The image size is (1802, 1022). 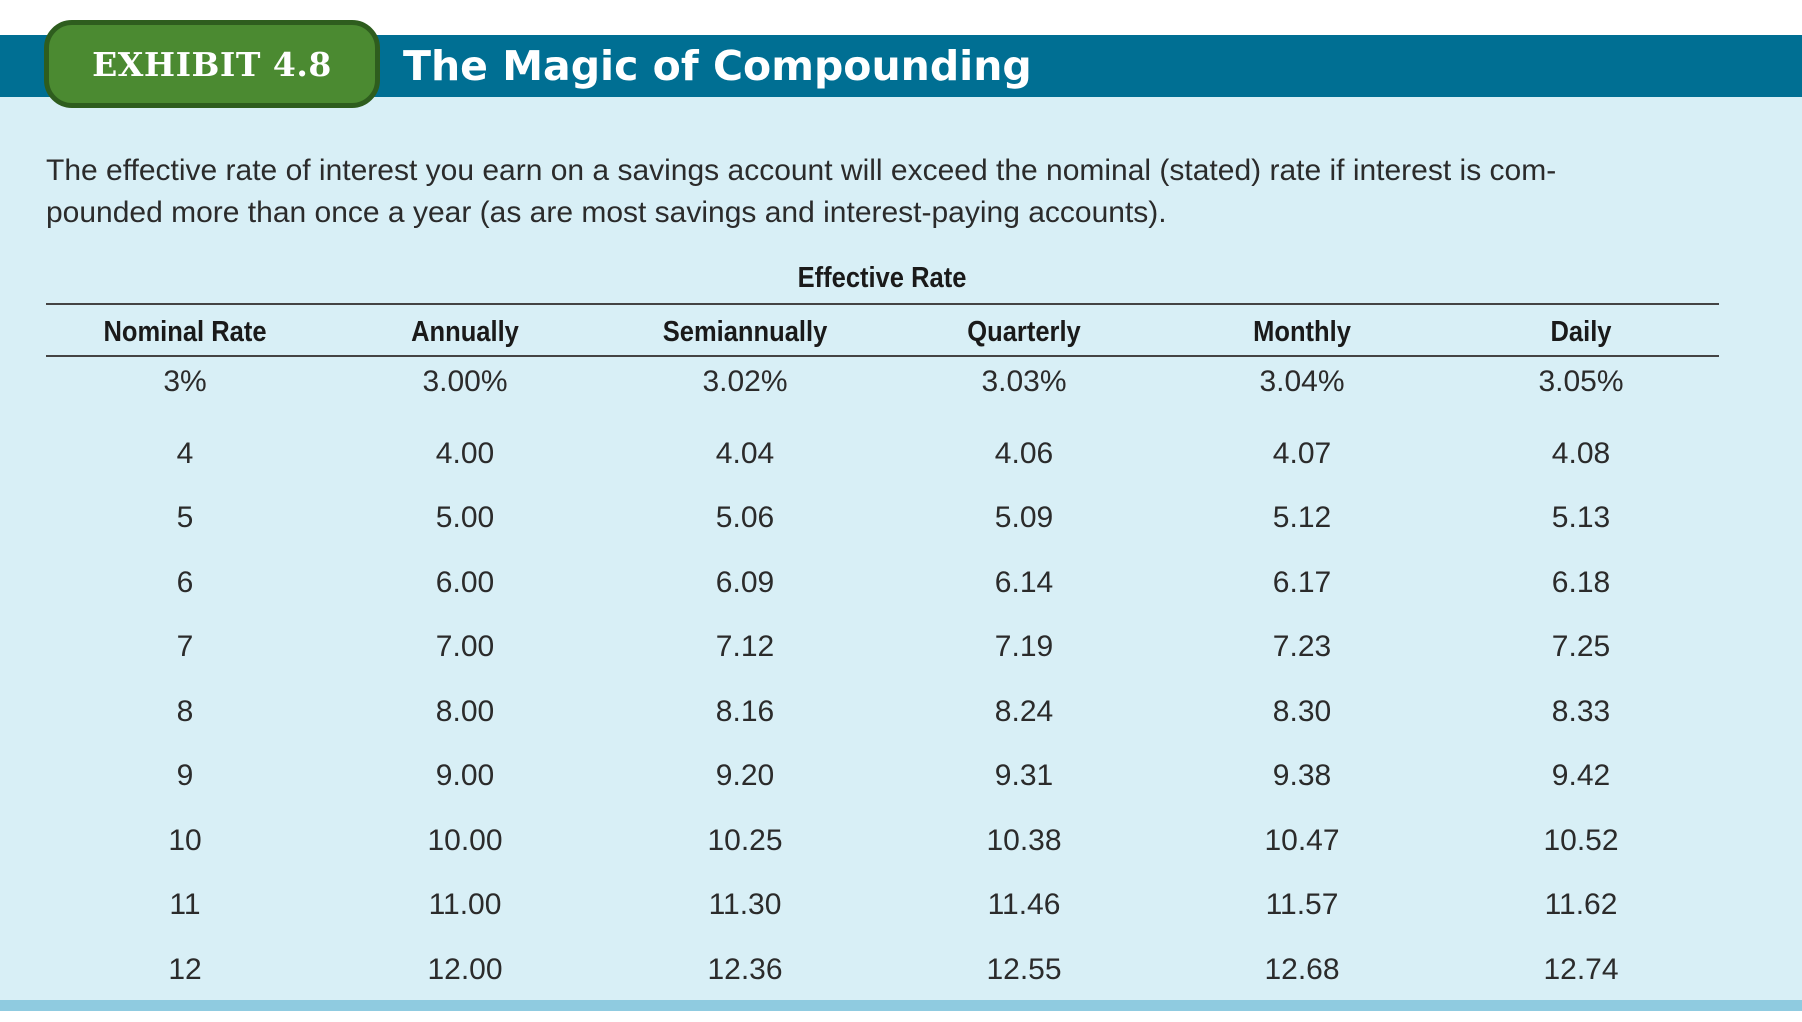 I want to click on table-cell: 8, so click(x=185, y=711).